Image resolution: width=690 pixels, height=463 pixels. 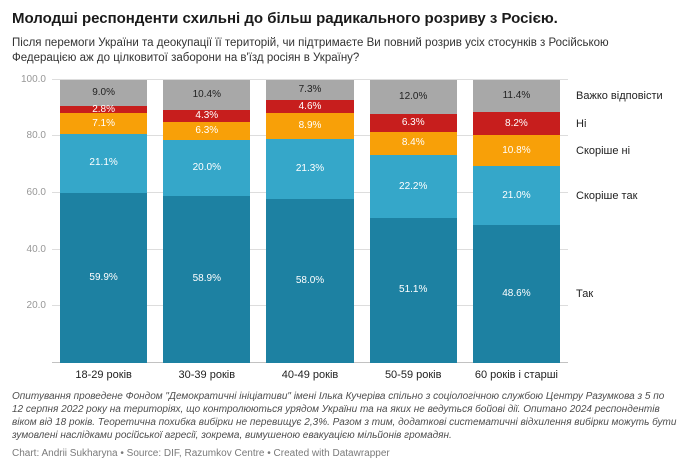 I want to click on segment-value-label: 4.3%, so click(x=207, y=115).